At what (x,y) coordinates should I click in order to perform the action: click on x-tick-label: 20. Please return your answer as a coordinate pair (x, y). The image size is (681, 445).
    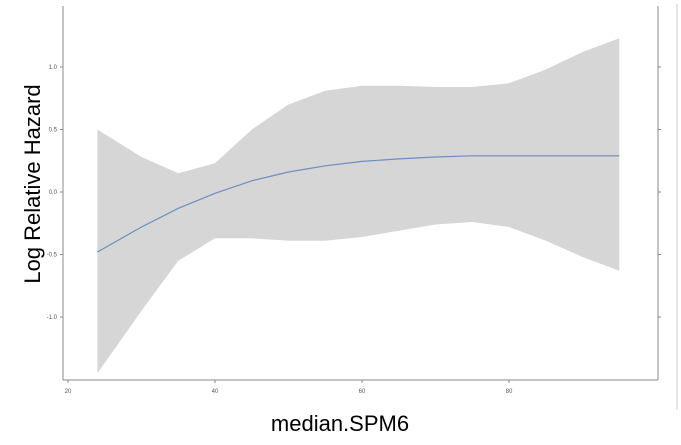
    Looking at the image, I should click on (68, 392).